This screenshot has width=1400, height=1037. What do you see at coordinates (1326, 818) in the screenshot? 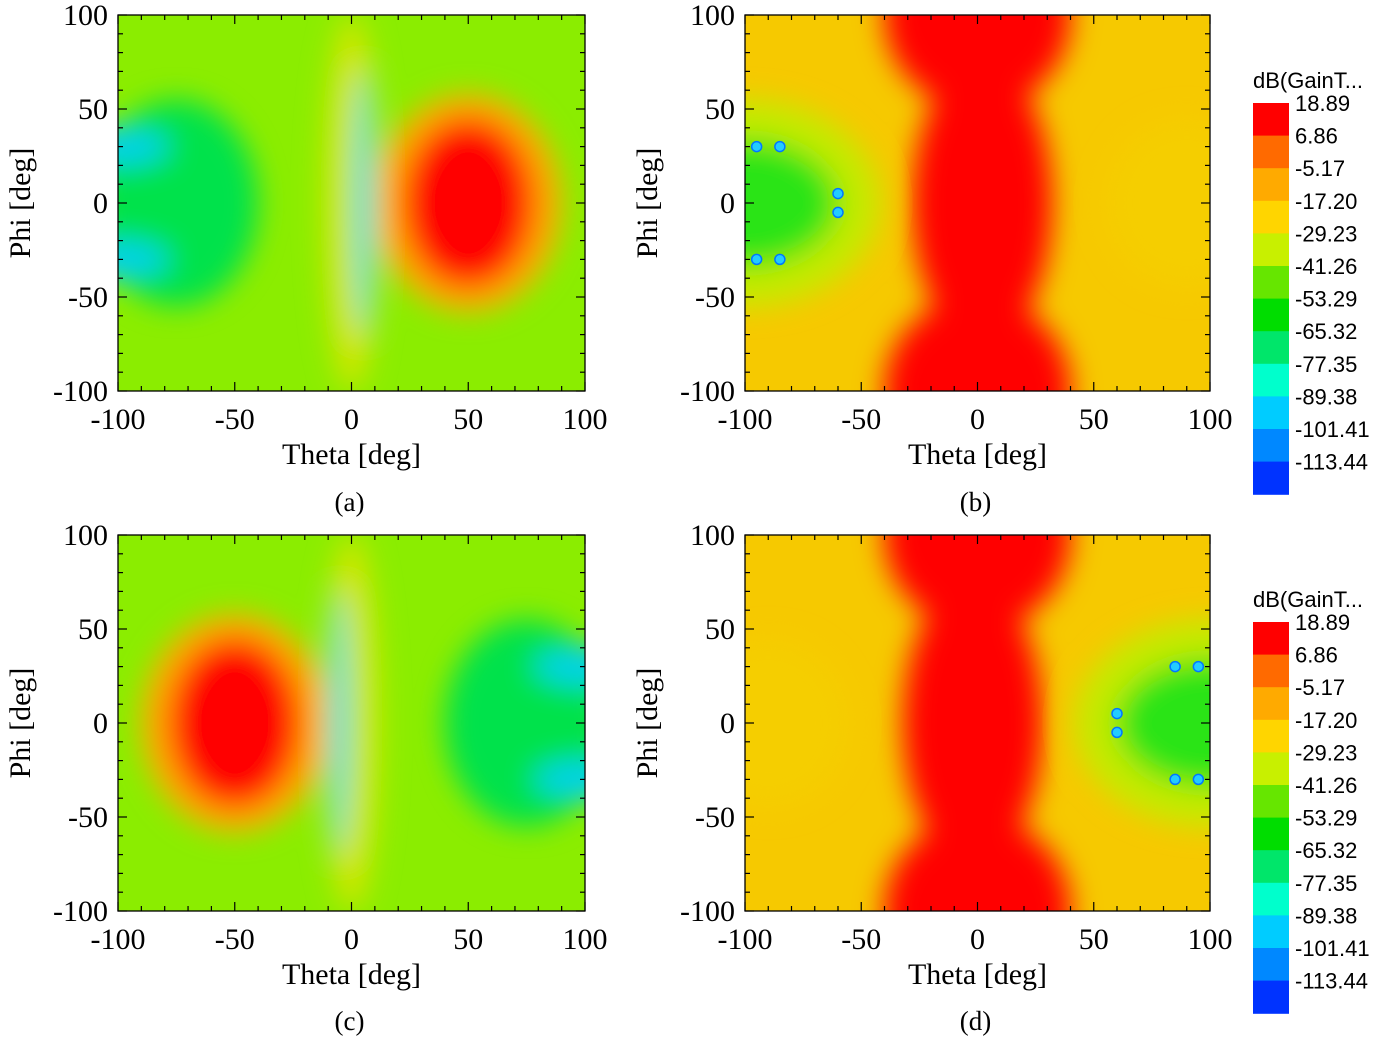
I see `colorbar-level-label: -53.29` at bounding box center [1326, 818].